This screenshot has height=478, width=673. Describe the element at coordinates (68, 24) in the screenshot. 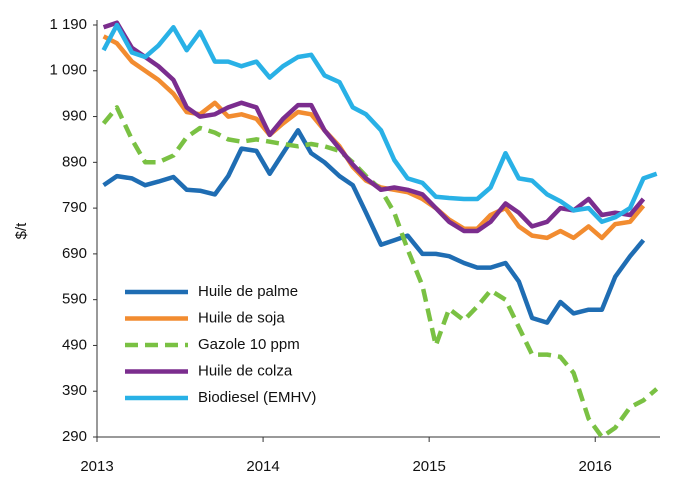

I see `y-tick-label: 1 190` at that location.